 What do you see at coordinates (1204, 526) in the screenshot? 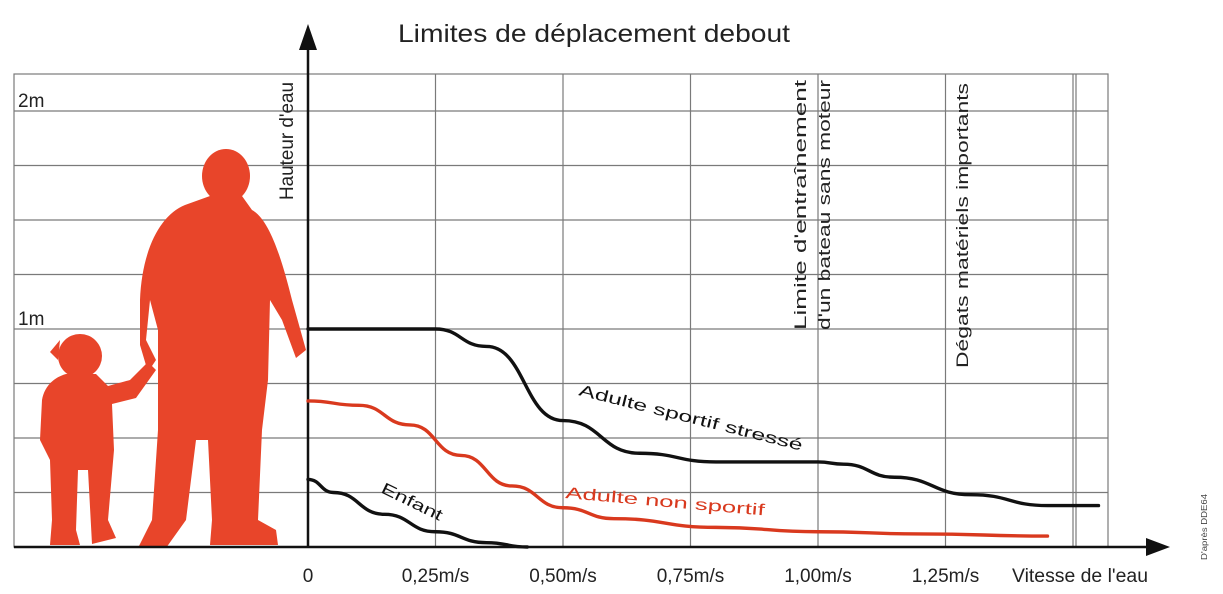
I see `credit-text: D'après DDE64` at bounding box center [1204, 526].